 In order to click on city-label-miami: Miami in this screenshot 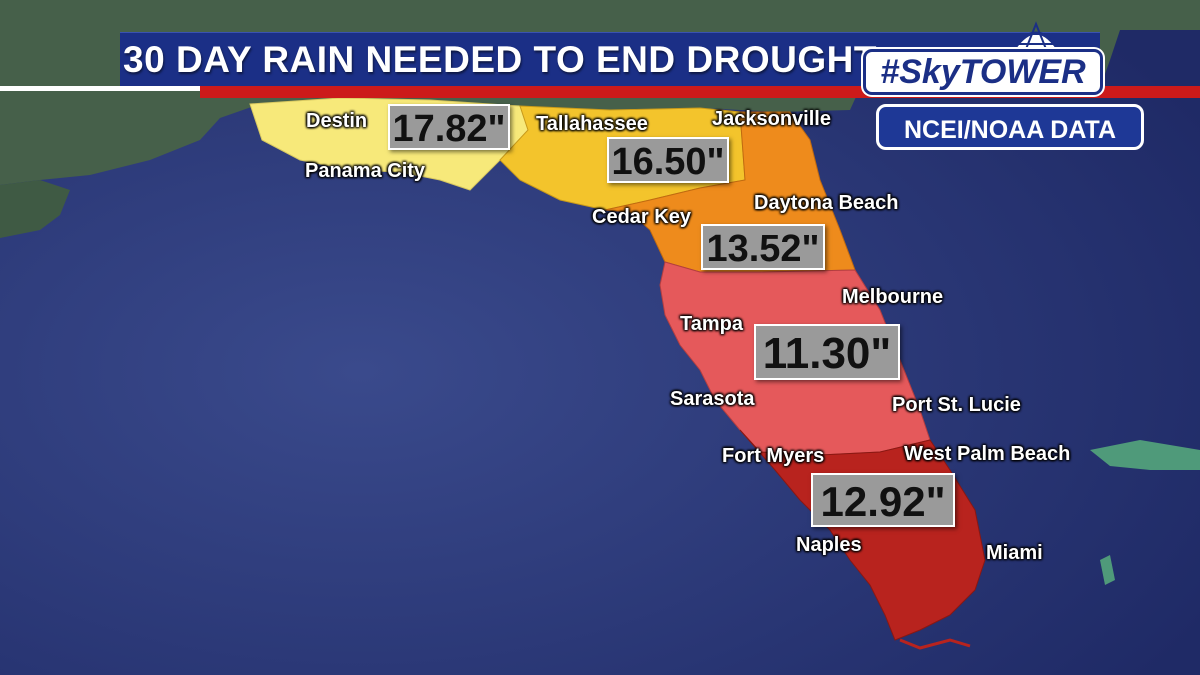, I will do `click(1014, 553)`.